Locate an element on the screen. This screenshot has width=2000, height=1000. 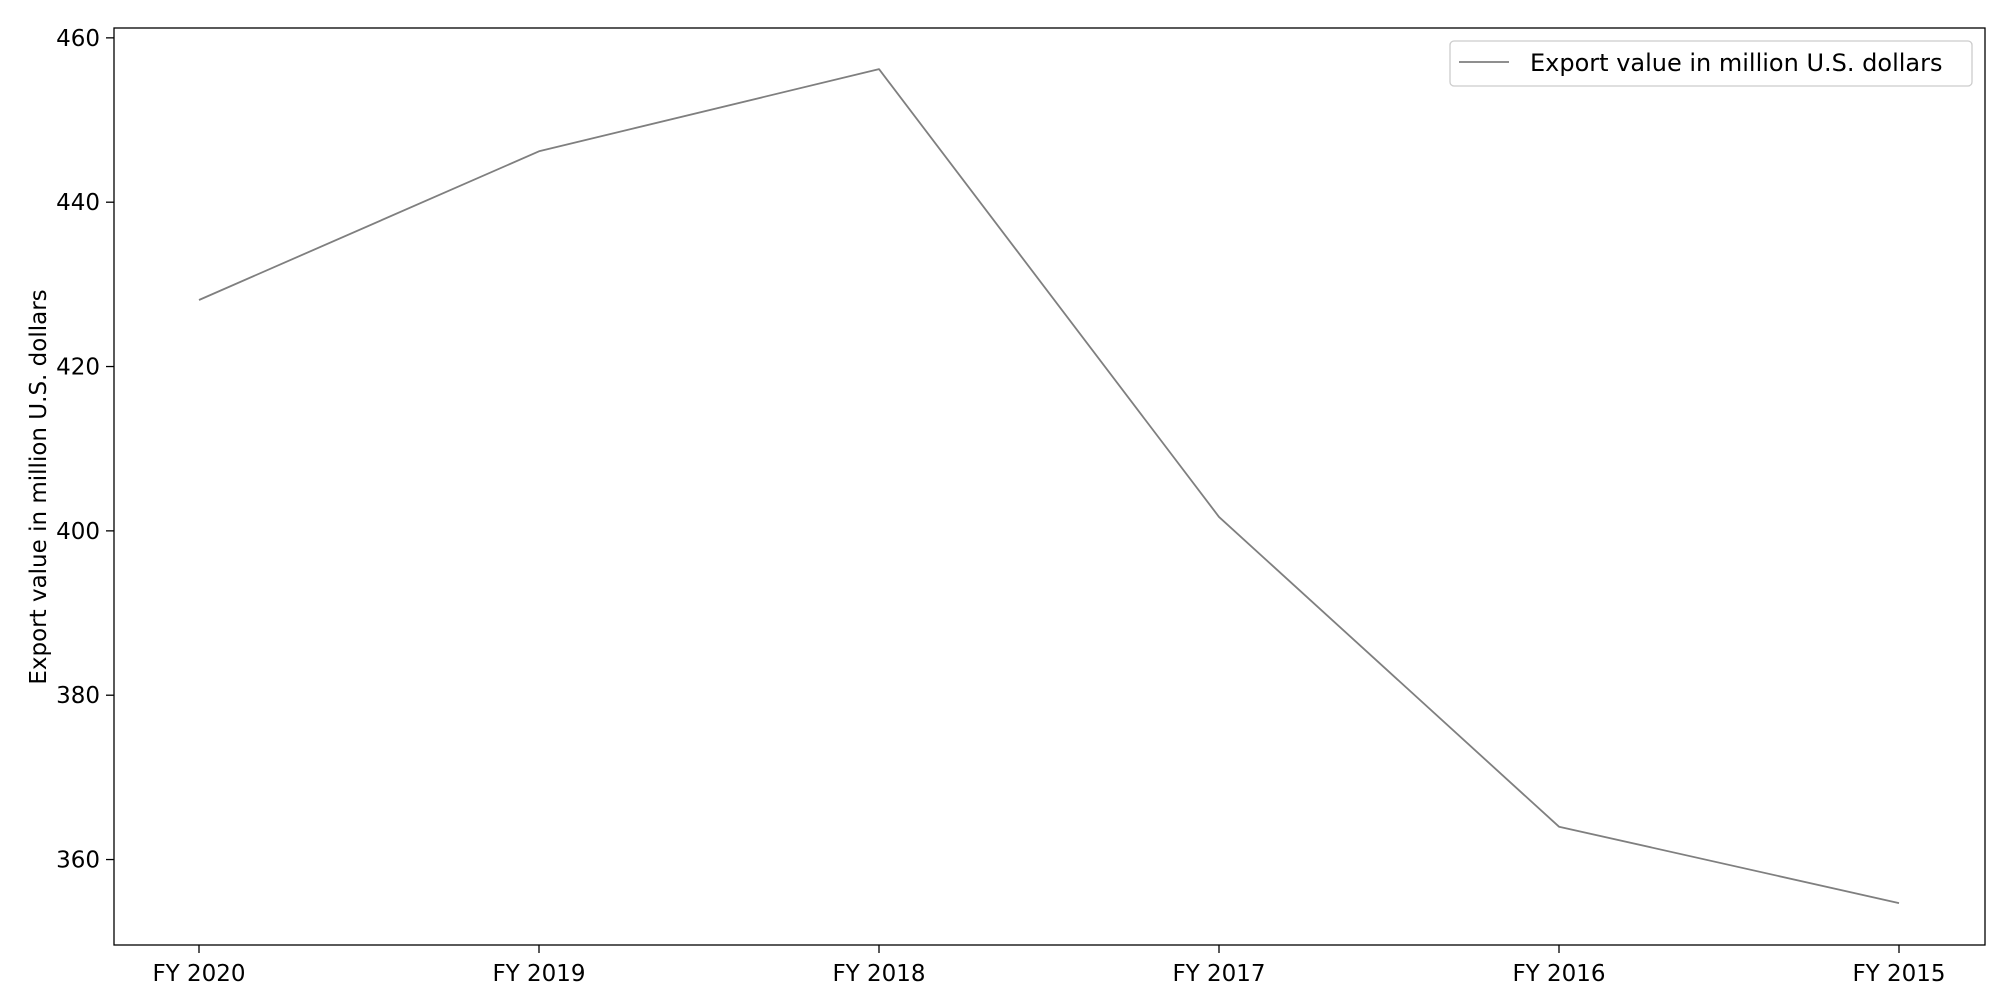
y-tick-label: 360 is located at coordinates (78, 861).